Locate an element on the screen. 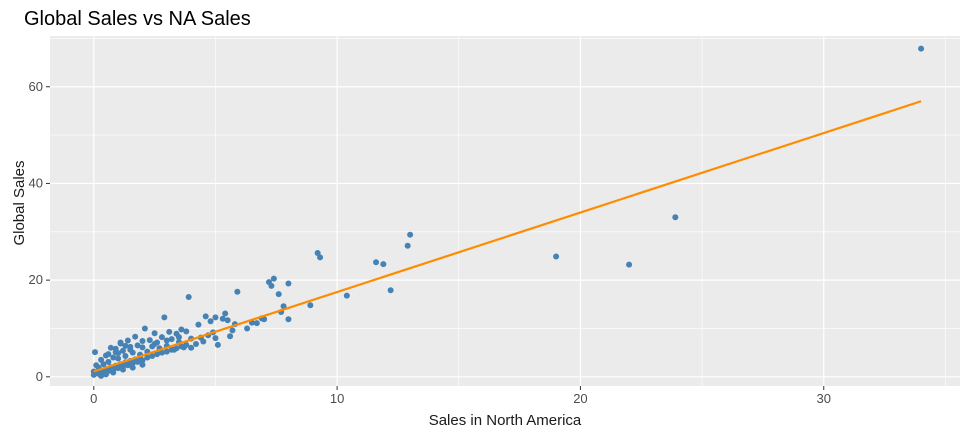  y-tick-label: 60 is located at coordinates (36, 86).